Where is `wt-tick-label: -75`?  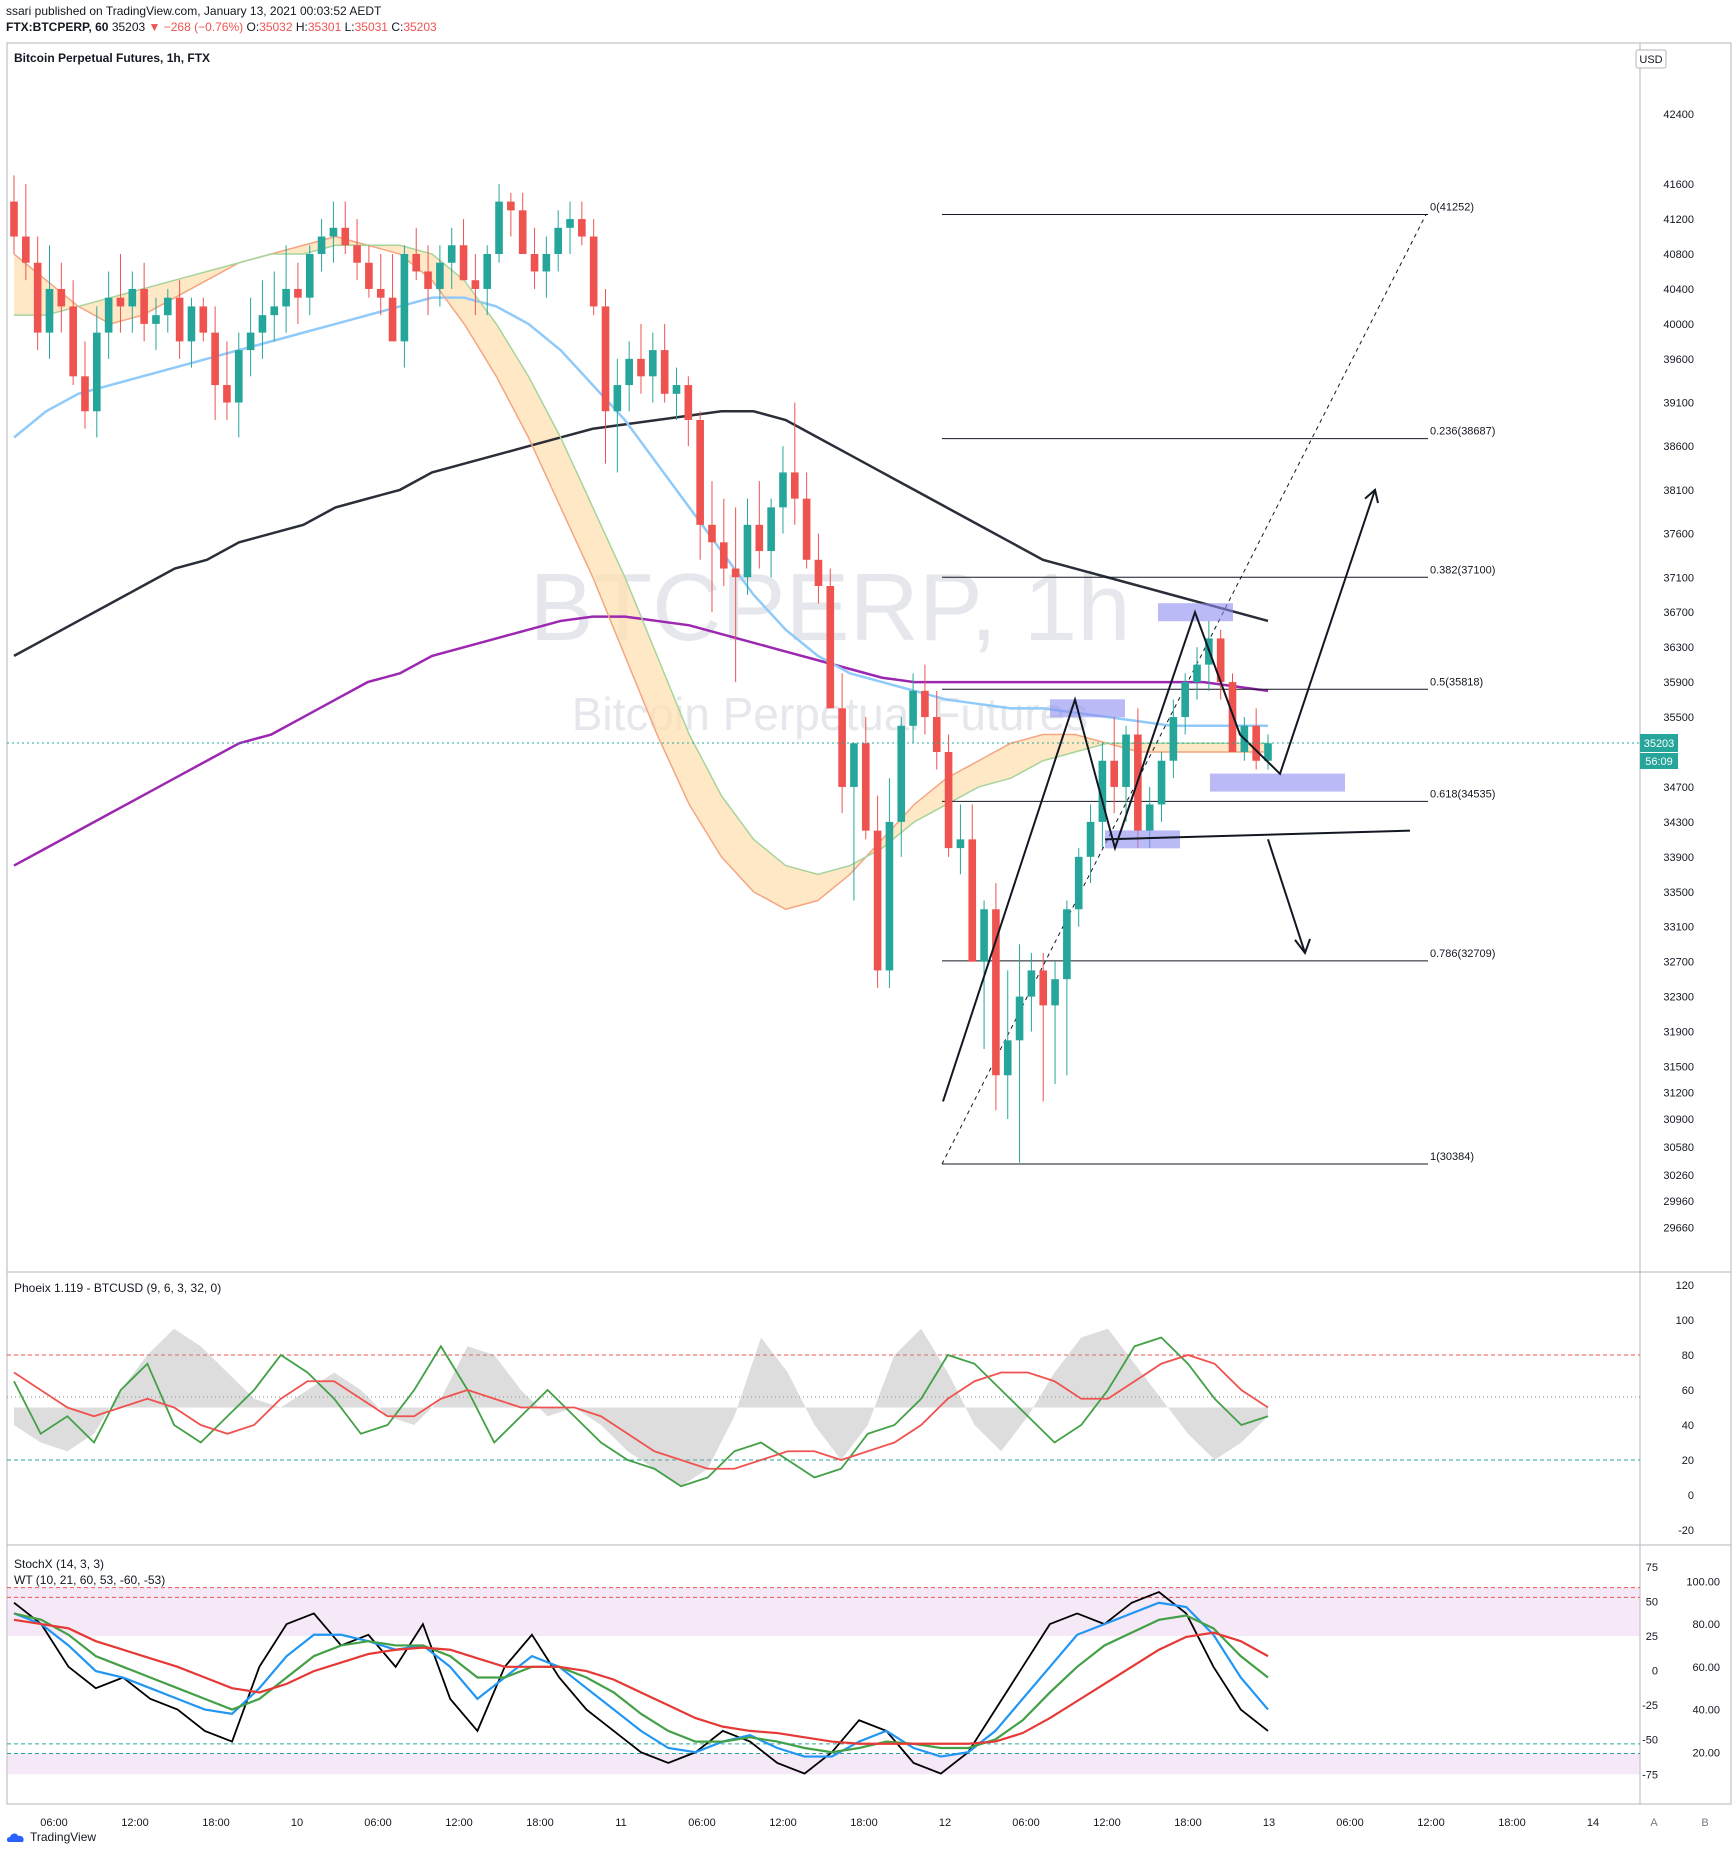
wt-tick-label: -75 is located at coordinates (1650, 1775).